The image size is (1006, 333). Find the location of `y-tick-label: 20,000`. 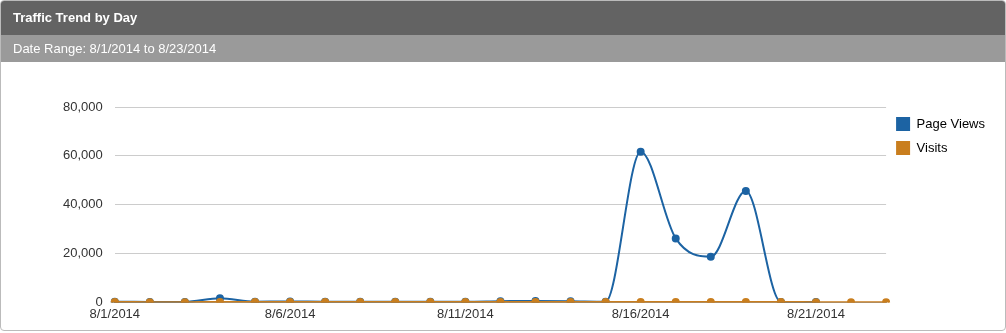

y-tick-label: 20,000 is located at coordinates (83, 253).